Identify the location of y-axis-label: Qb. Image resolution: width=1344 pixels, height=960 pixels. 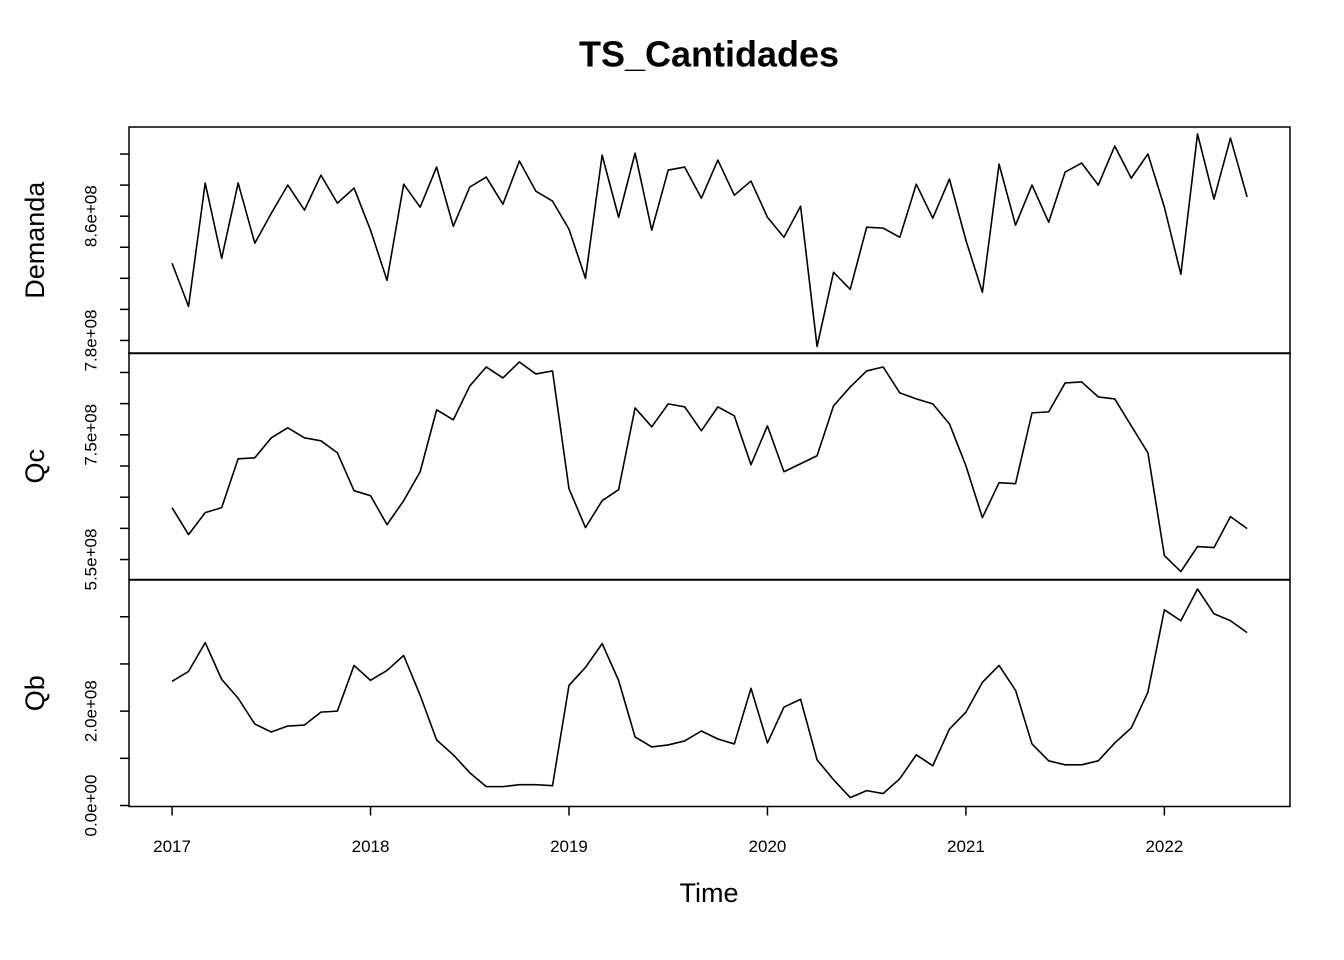
(35, 693).